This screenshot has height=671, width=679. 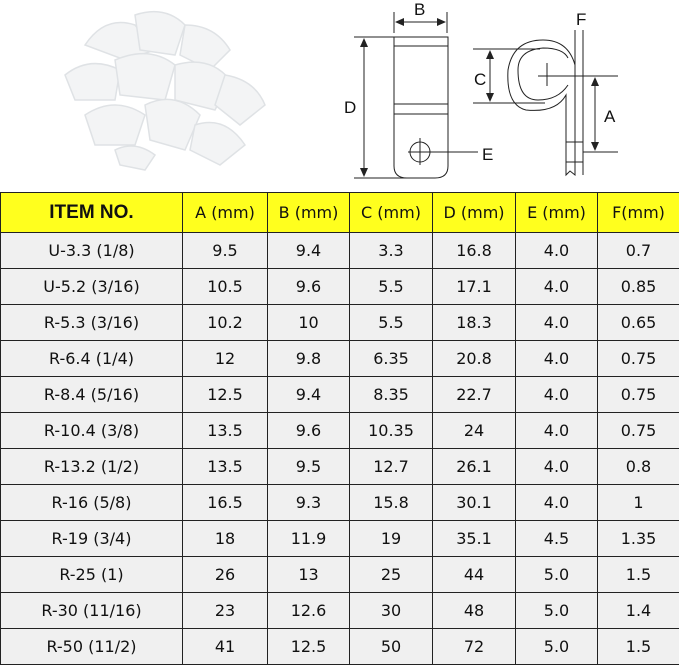 What do you see at coordinates (391, 286) in the screenshot?
I see `dimension-cell: 5.5` at bounding box center [391, 286].